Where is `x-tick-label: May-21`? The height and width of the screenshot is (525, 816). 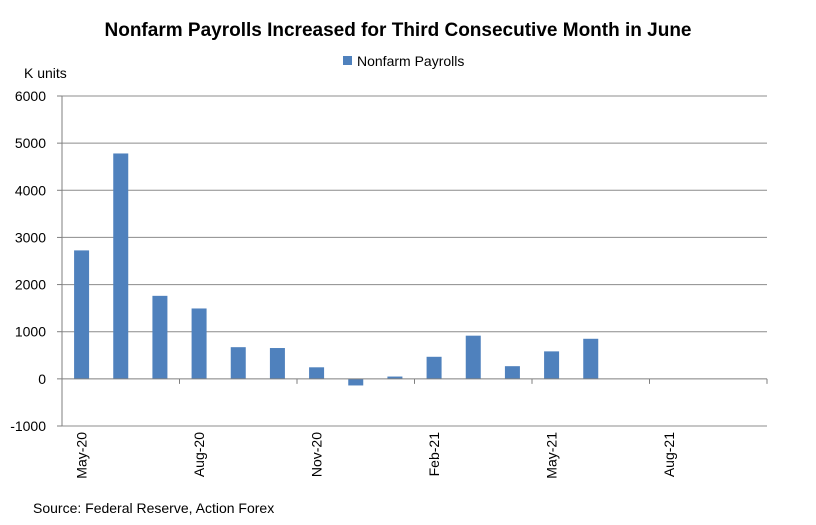
x-tick-label: May-21 is located at coordinates (552, 455).